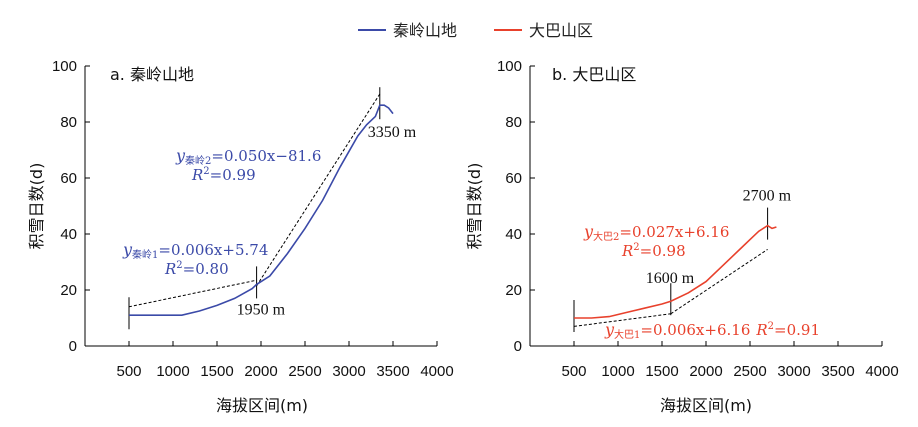 The width and height of the screenshot is (918, 427). What do you see at coordinates (195, 250) in the screenshot?
I see `equation-lower: y秦岭1=0.006x+5.74` at bounding box center [195, 250].